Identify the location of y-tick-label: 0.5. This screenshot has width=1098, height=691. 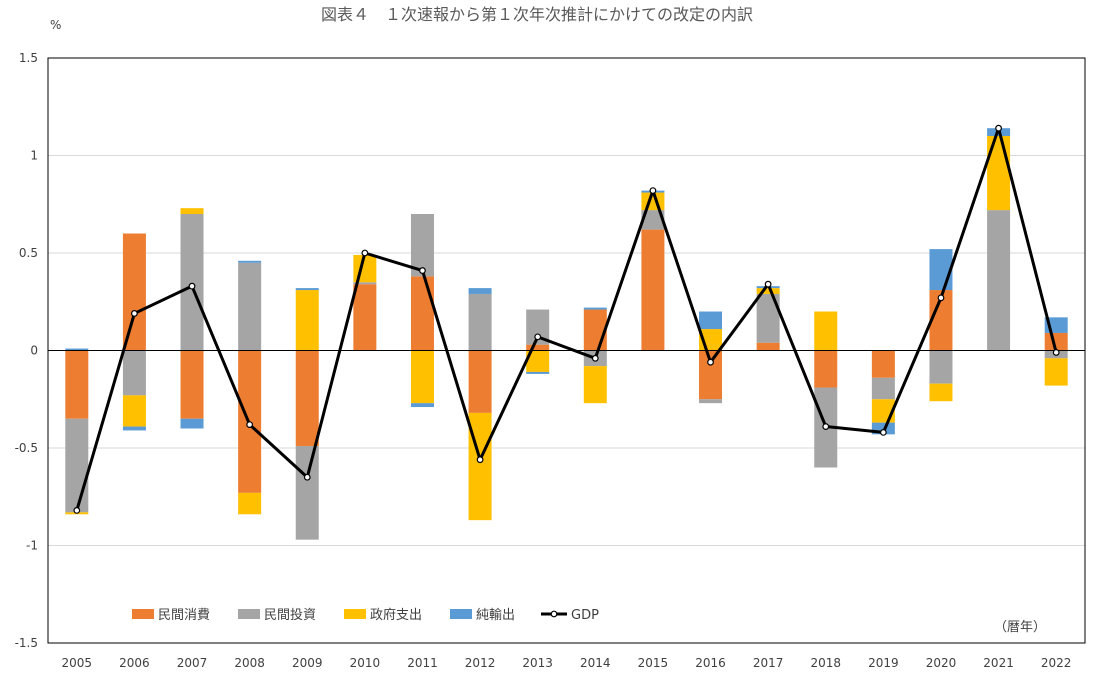
(28, 253).